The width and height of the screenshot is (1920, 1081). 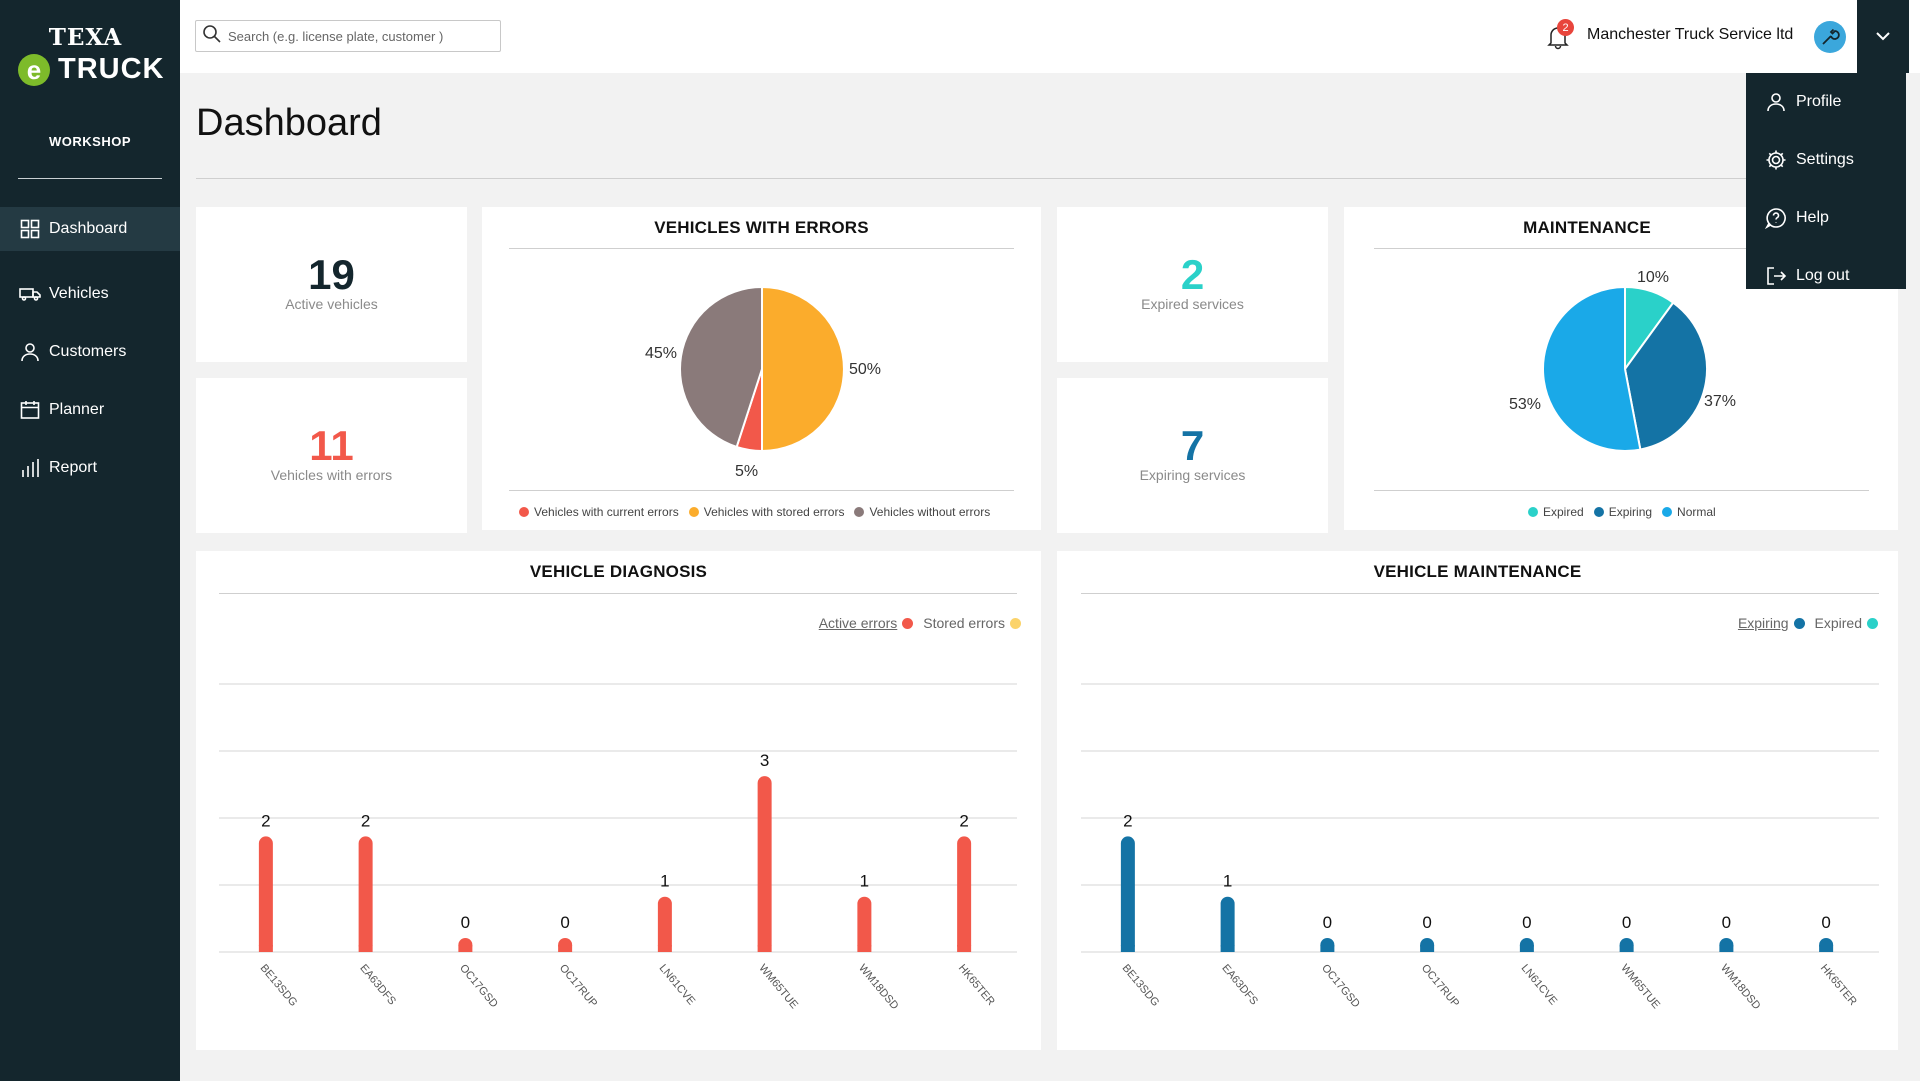 What do you see at coordinates (1776, 160) in the screenshot?
I see `gear-icon` at bounding box center [1776, 160].